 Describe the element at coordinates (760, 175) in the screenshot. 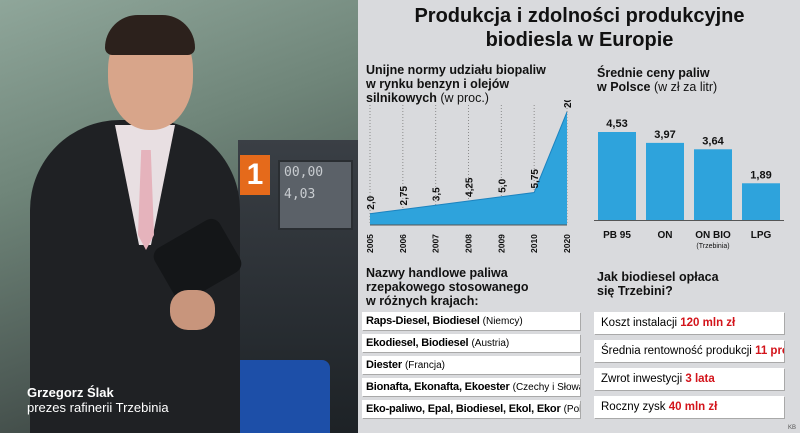

I see `data-label: 1,89` at that location.